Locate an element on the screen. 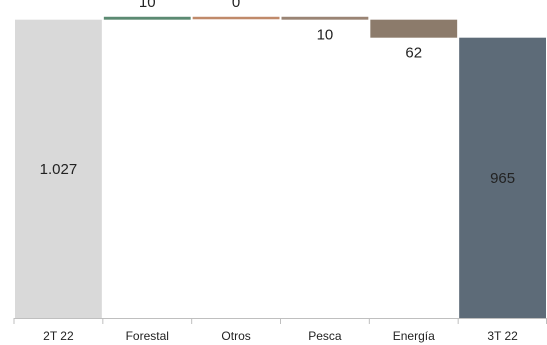  bar-otros is located at coordinates (236, 18).